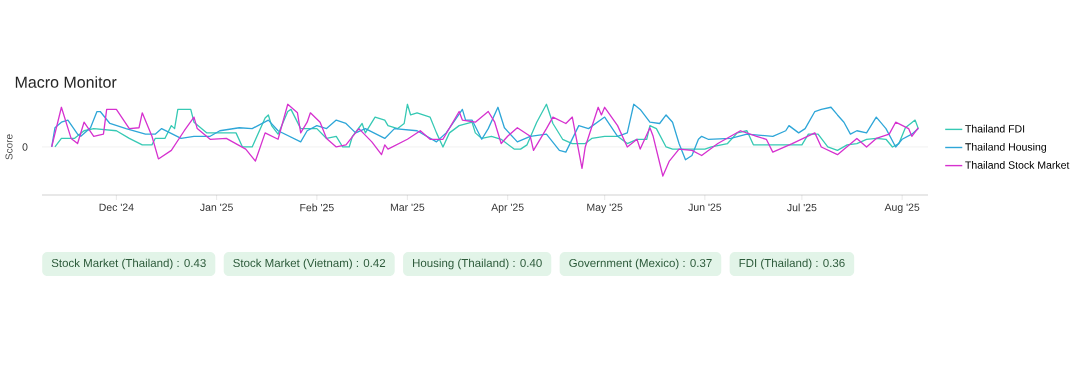 The image size is (1087, 373). I want to click on legend-label: Thailand Stock Market, so click(1017, 165).